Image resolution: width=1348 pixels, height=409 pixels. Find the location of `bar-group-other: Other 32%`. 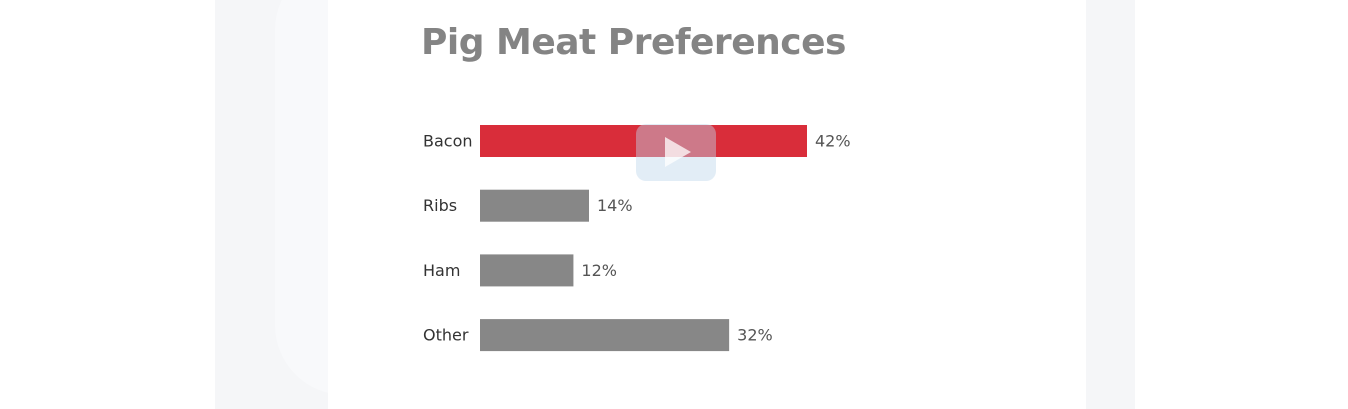

bar-group-other: Other 32% is located at coordinates (598, 335).